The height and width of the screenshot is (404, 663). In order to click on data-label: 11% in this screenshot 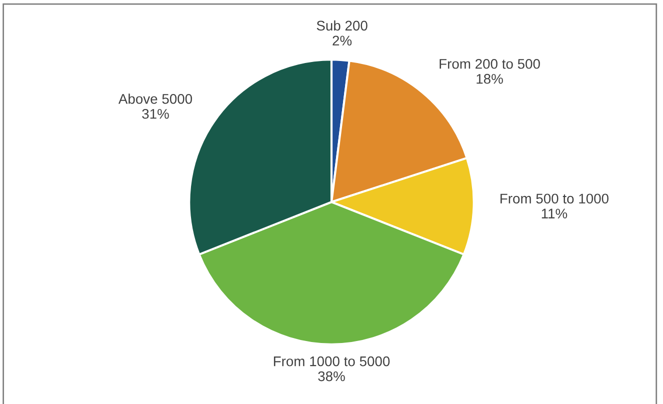, I will do `click(555, 213)`.